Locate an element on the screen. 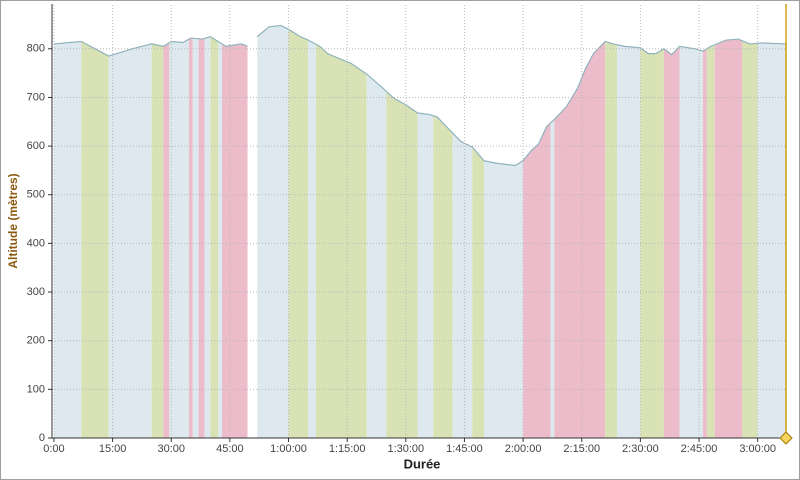 This screenshot has width=800, height=480. x-tick-label: 1:15:00 is located at coordinates (347, 449).